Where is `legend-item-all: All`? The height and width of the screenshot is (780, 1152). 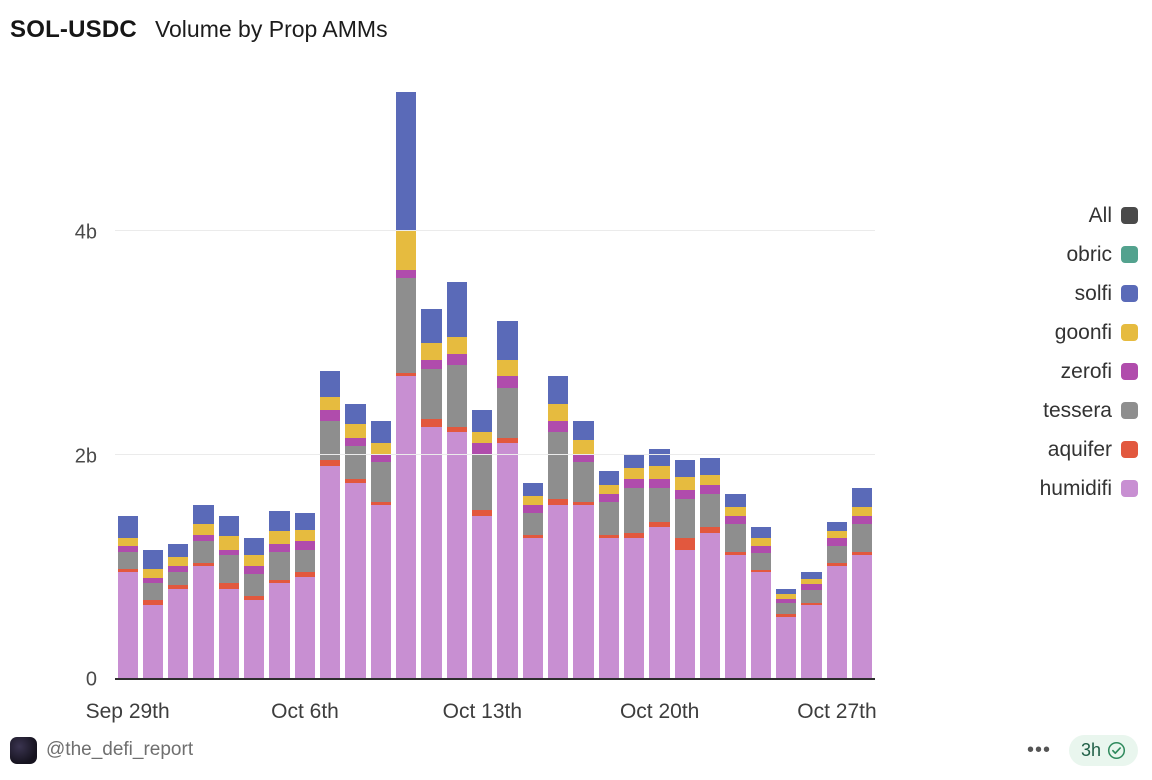 legend-item-all: All is located at coordinates (1089, 215).